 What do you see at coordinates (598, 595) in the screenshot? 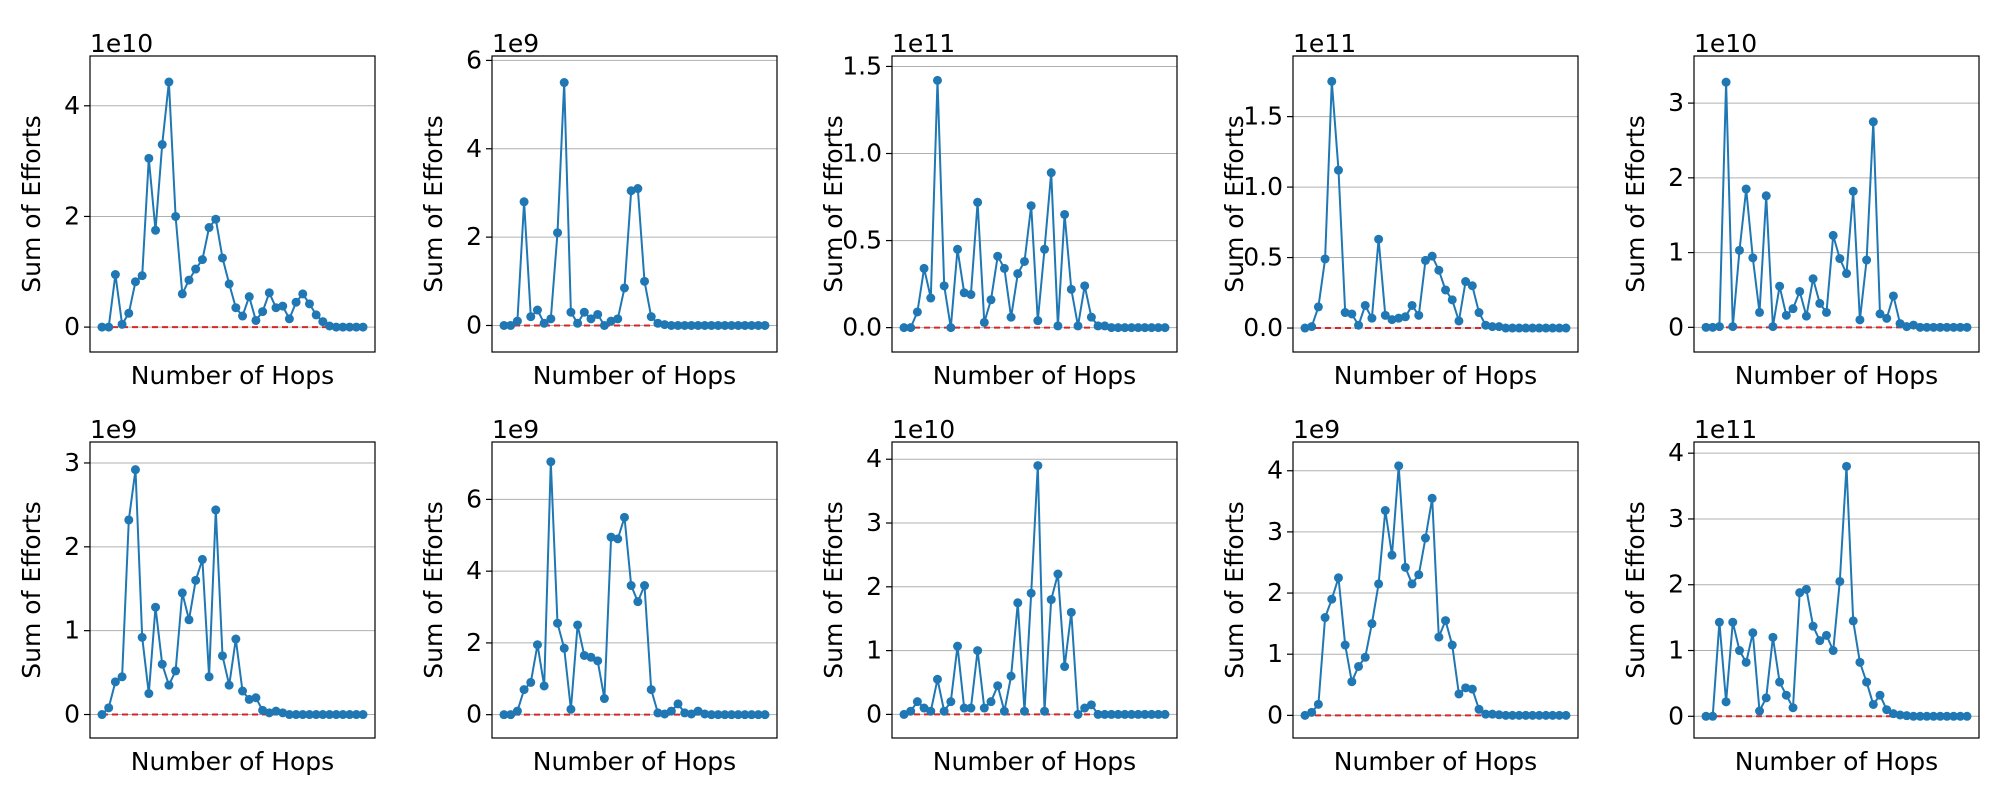
I see `chart-panel: 0 2 4 6 1e9 Number of Hops Sum of Efforts` at bounding box center [598, 595].